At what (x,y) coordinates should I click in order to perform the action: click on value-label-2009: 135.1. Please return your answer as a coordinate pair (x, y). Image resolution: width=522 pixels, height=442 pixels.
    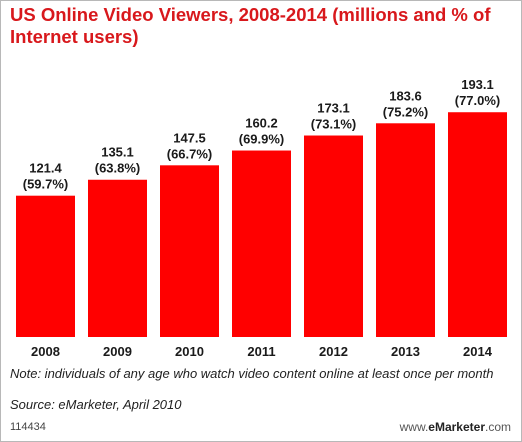
    Looking at the image, I should click on (117, 152).